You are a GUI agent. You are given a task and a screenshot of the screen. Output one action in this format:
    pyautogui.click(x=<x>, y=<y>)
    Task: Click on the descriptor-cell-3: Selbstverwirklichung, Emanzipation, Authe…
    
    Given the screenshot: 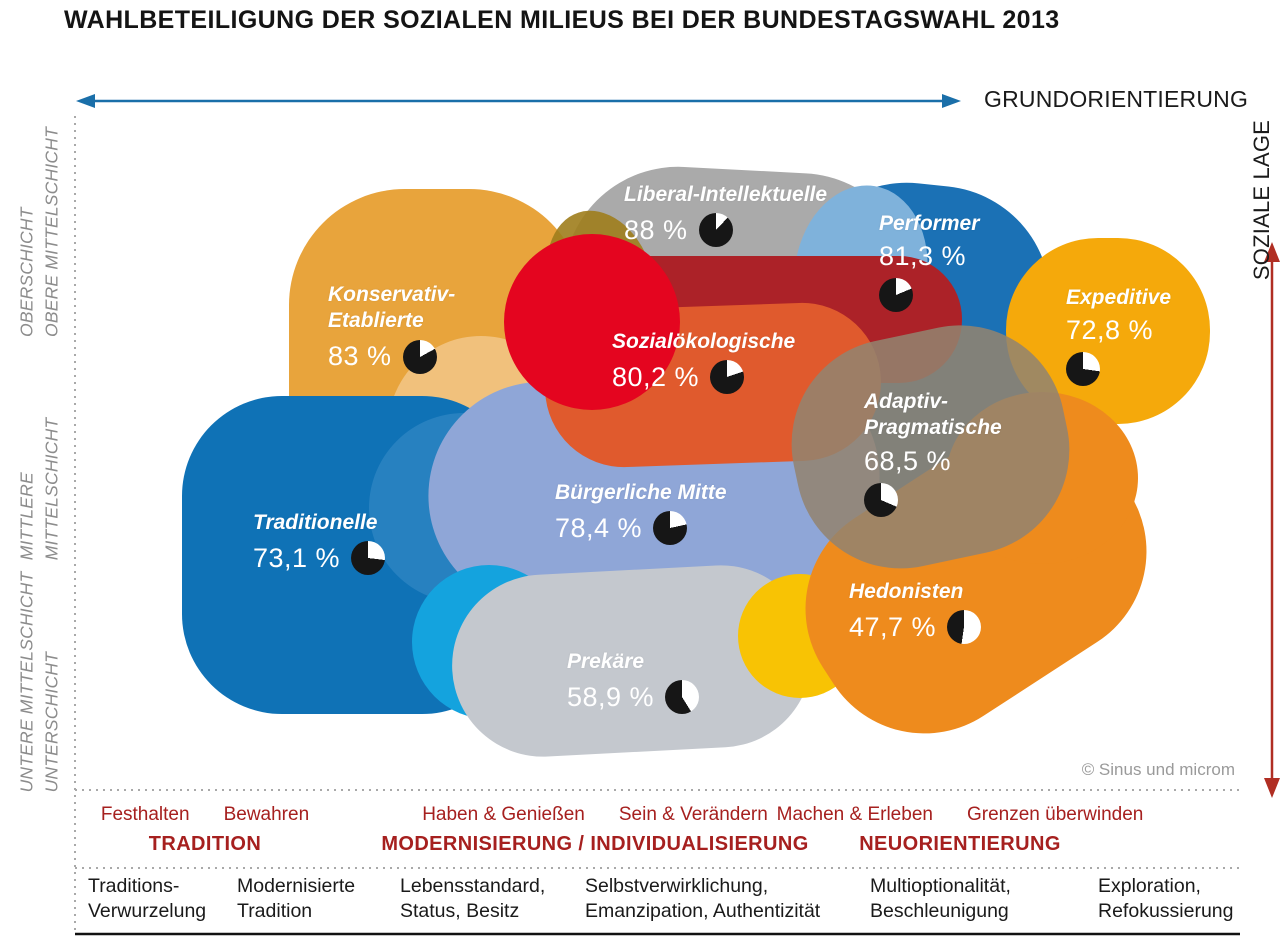 What is the action you would take?
    pyautogui.click(x=703, y=899)
    